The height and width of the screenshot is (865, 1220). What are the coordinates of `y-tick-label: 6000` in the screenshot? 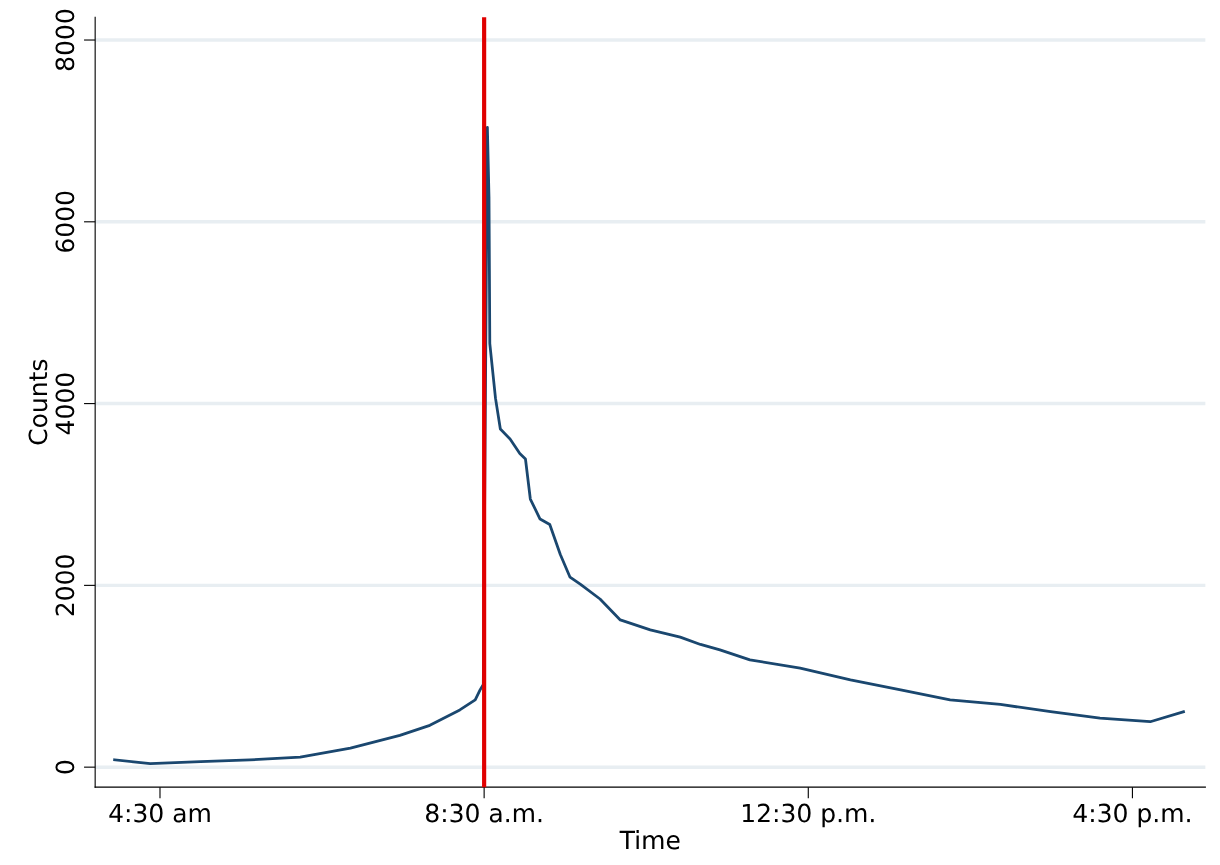 It's located at (65, 221).